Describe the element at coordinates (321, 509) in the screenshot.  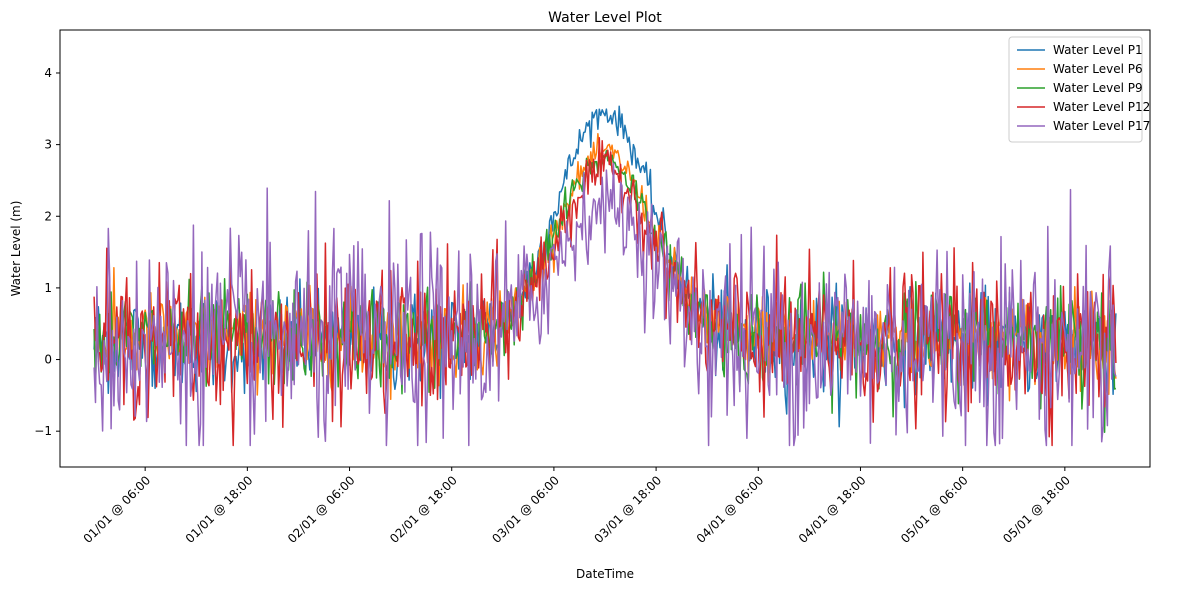
I see `x-tick-label: 02/01 @ 06:00` at that location.